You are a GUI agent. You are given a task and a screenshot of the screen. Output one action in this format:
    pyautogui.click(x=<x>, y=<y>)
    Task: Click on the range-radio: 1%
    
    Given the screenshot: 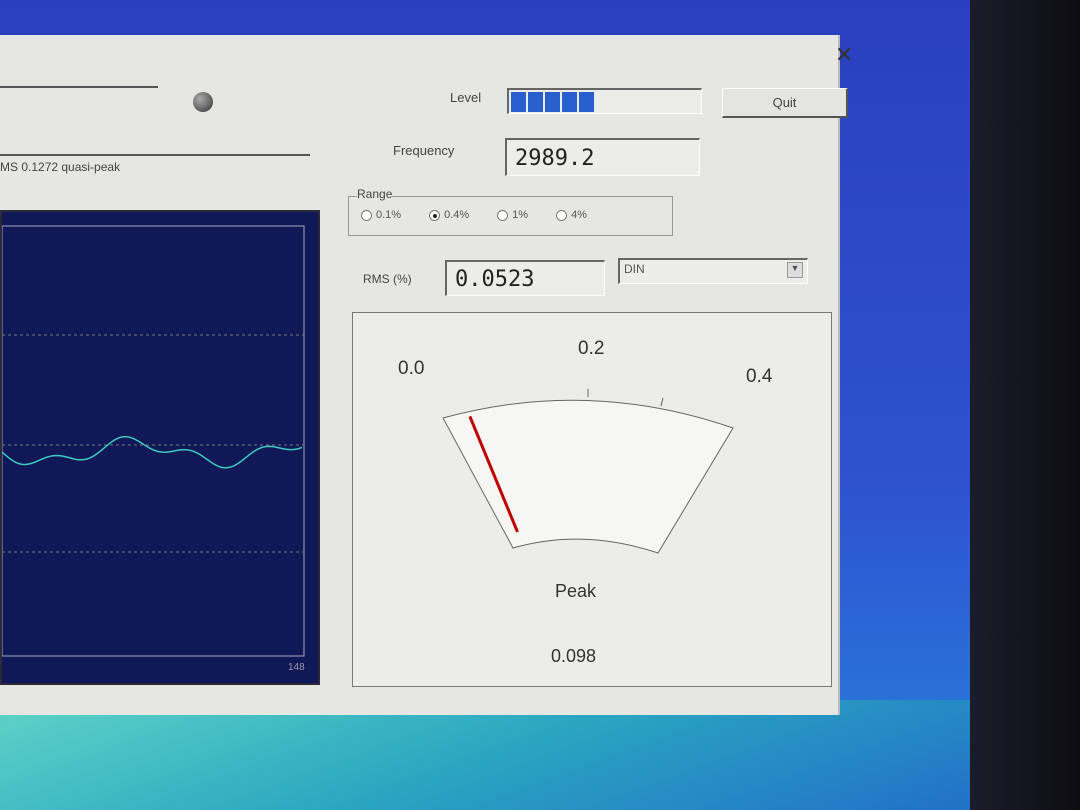 What is the action you would take?
    pyautogui.click(x=512, y=215)
    